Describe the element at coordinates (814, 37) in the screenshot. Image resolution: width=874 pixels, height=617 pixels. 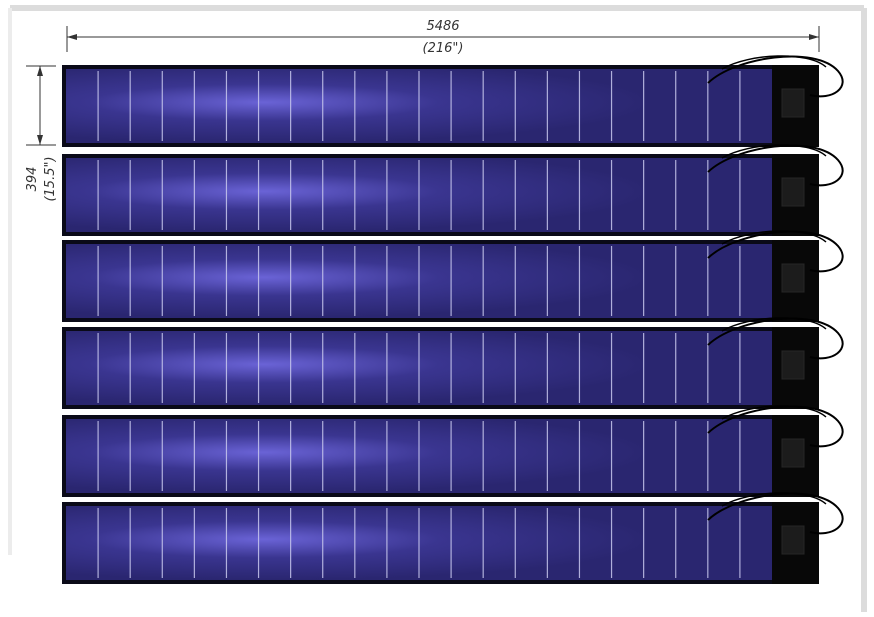
I see `width-arrow-right` at that location.